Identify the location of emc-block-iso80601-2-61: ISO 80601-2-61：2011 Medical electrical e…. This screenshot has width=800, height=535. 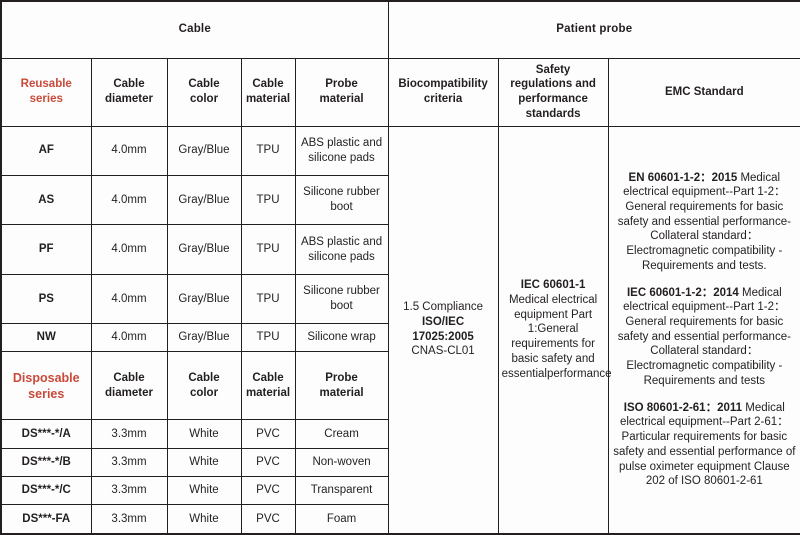
(705, 445).